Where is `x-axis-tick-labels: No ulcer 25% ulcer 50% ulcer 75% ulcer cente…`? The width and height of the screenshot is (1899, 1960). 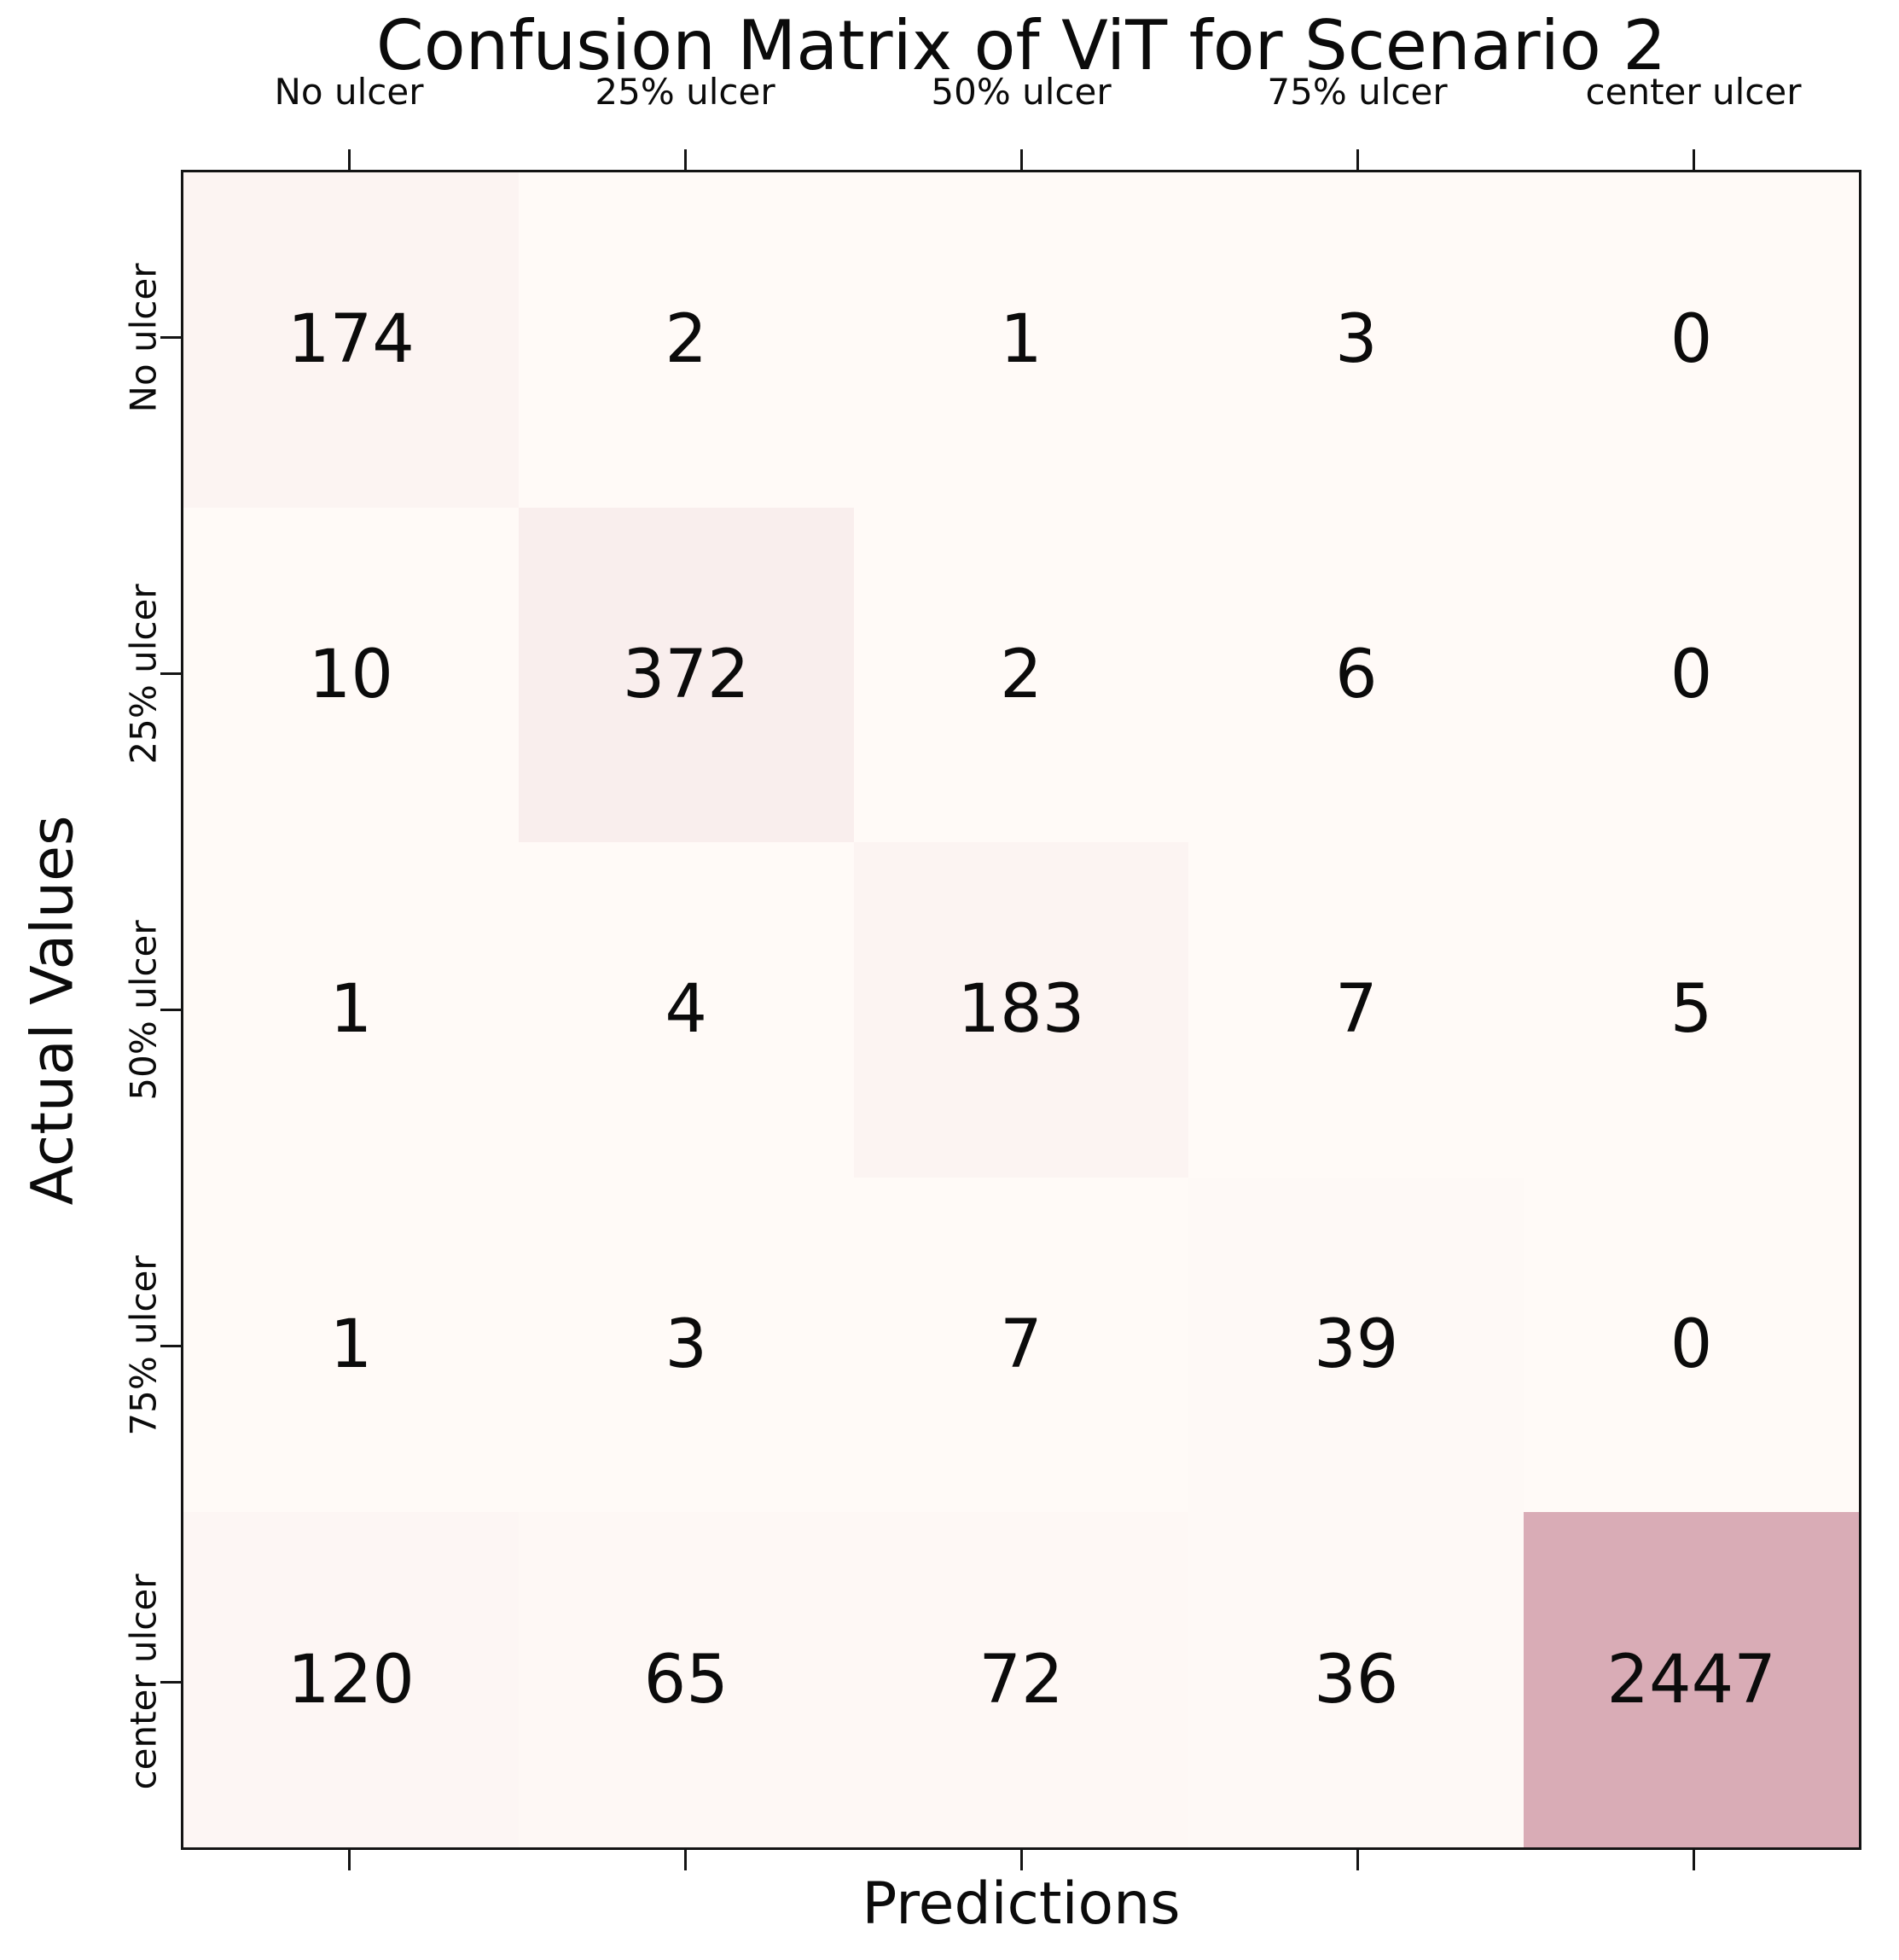 x-axis-tick-labels: No ulcer 25% ulcer 50% ulcer 75% ulcer cente… is located at coordinates (1021, 91).